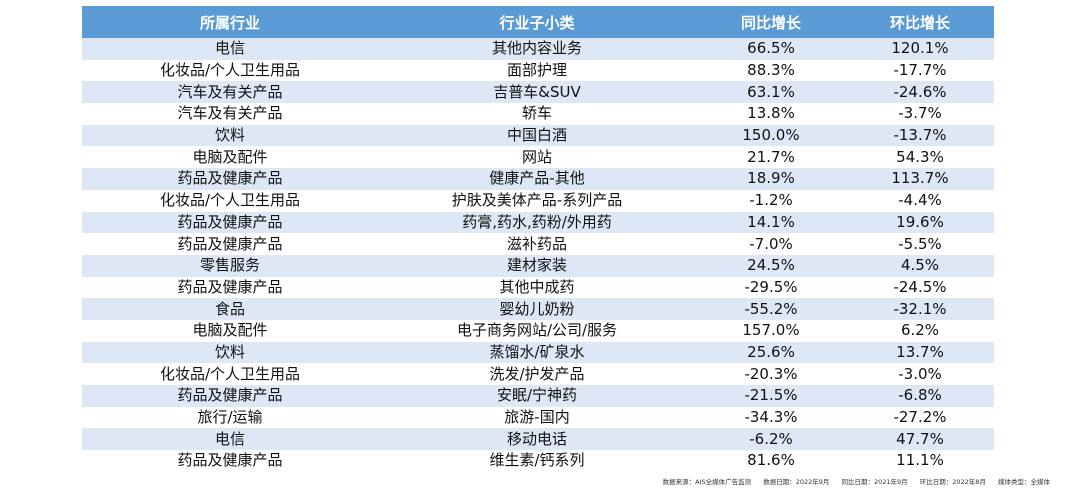  I want to click on cell-mom-growth: 6.2%, so click(920, 330).